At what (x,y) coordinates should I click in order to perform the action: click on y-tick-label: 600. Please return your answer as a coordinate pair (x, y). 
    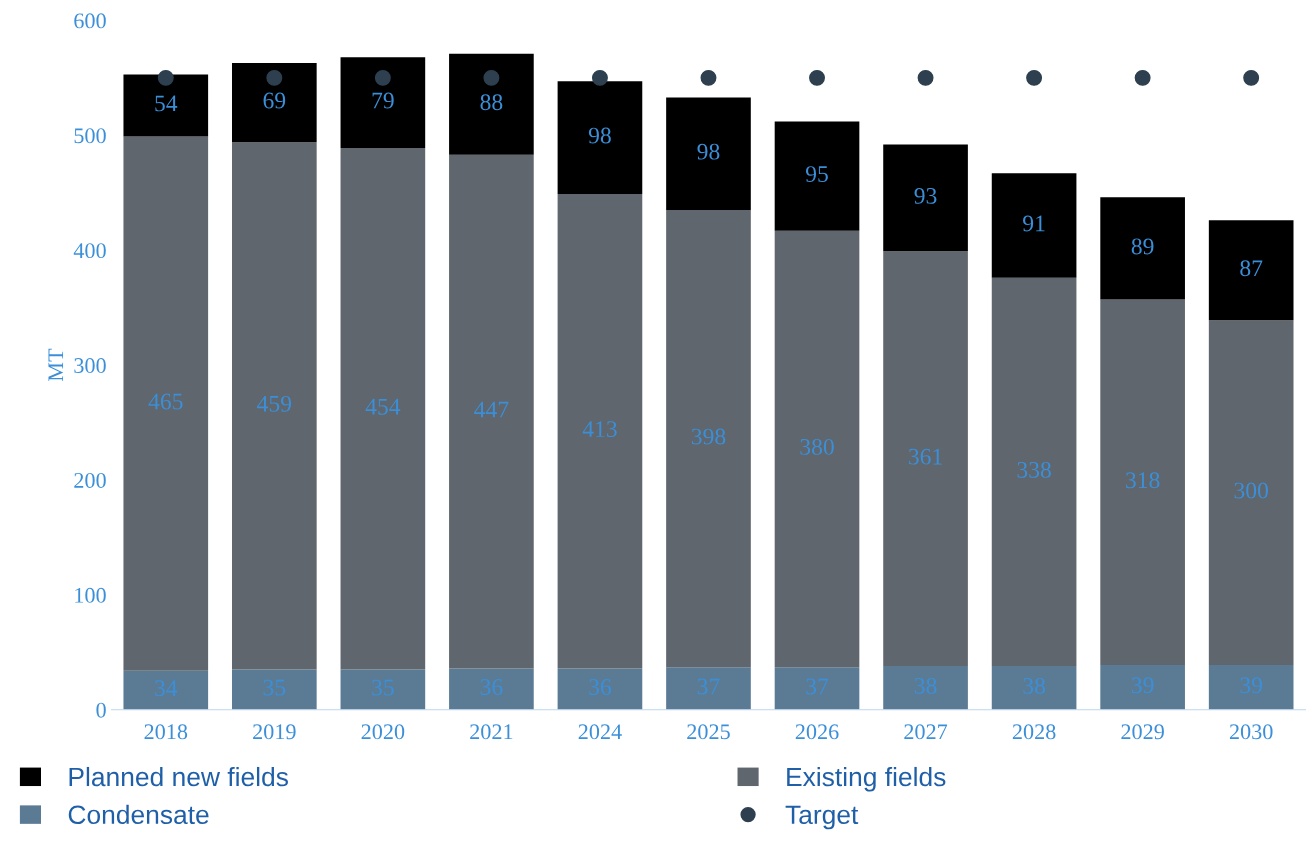
    Looking at the image, I should click on (90, 21).